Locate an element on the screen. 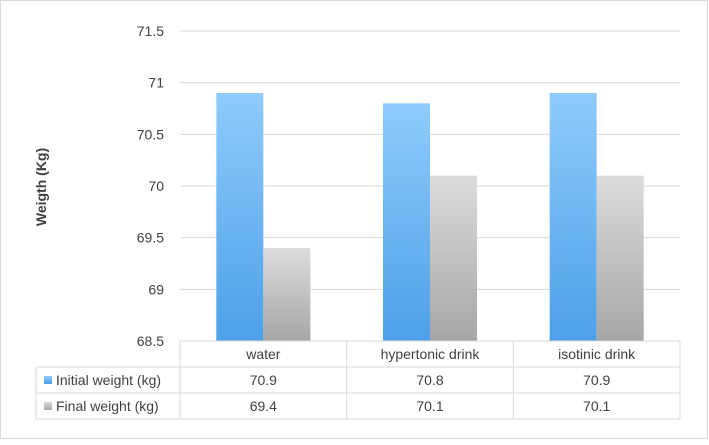 The image size is (709, 445). legend-key-final is located at coordinates (48, 406).